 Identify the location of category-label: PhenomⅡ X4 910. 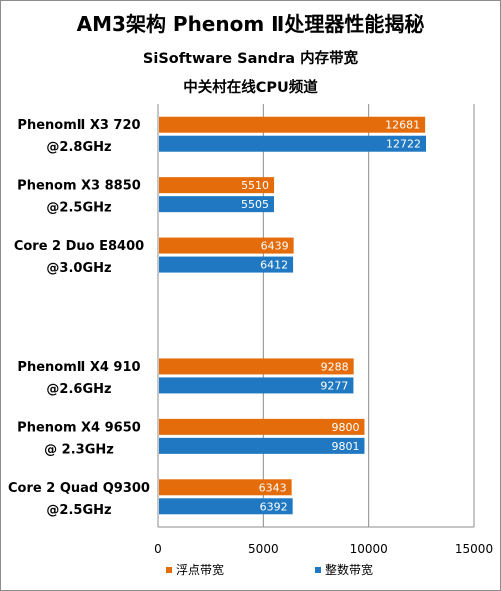
(78, 367).